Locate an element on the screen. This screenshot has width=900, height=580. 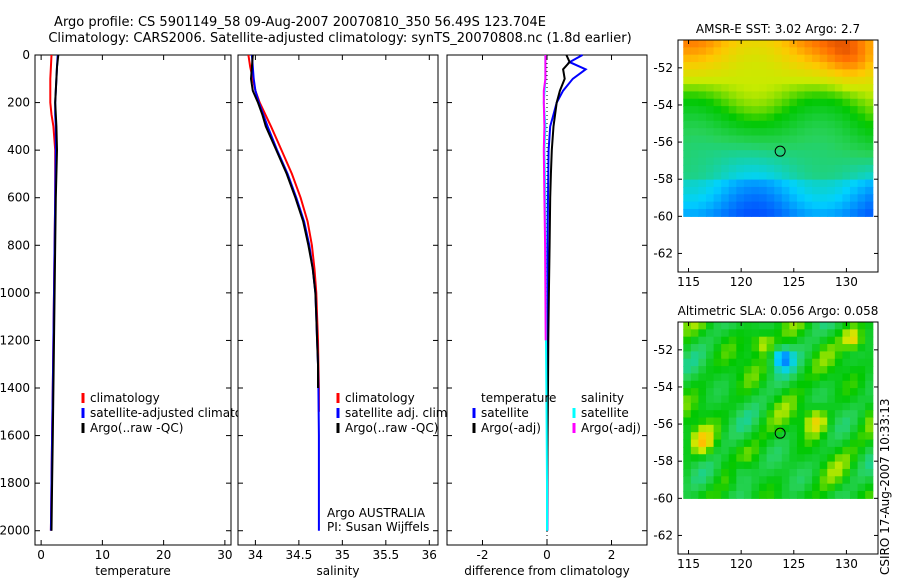
legend-entry: satellite is located at coordinates (505, 413).